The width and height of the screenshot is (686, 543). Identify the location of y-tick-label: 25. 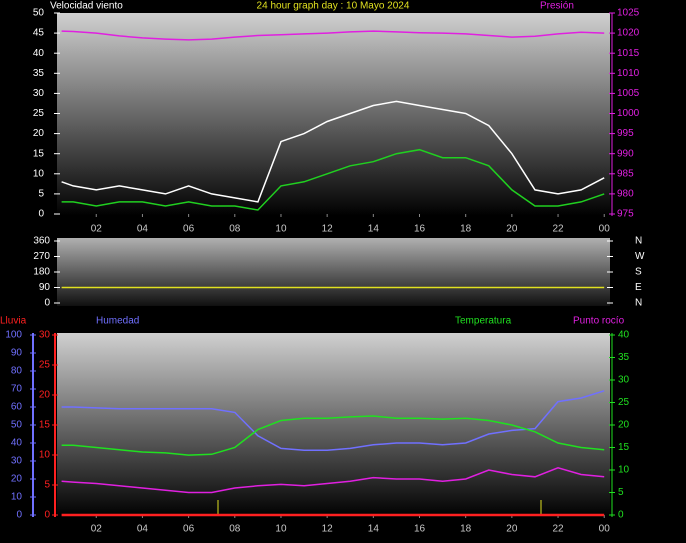
(39, 113).